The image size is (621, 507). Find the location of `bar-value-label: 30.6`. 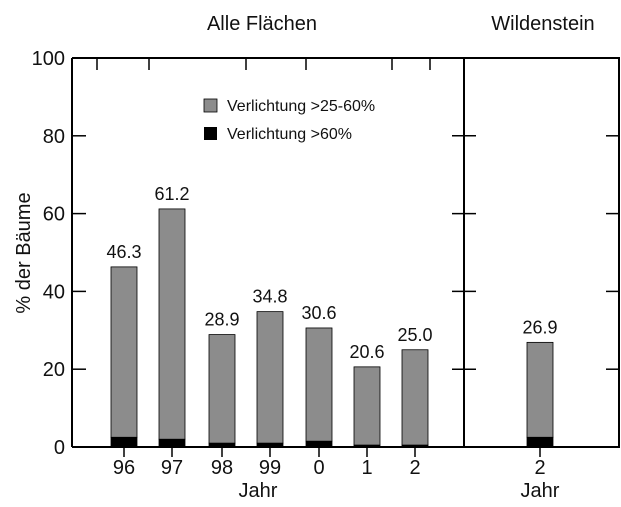

bar-value-label: 30.6 is located at coordinates (318, 313).